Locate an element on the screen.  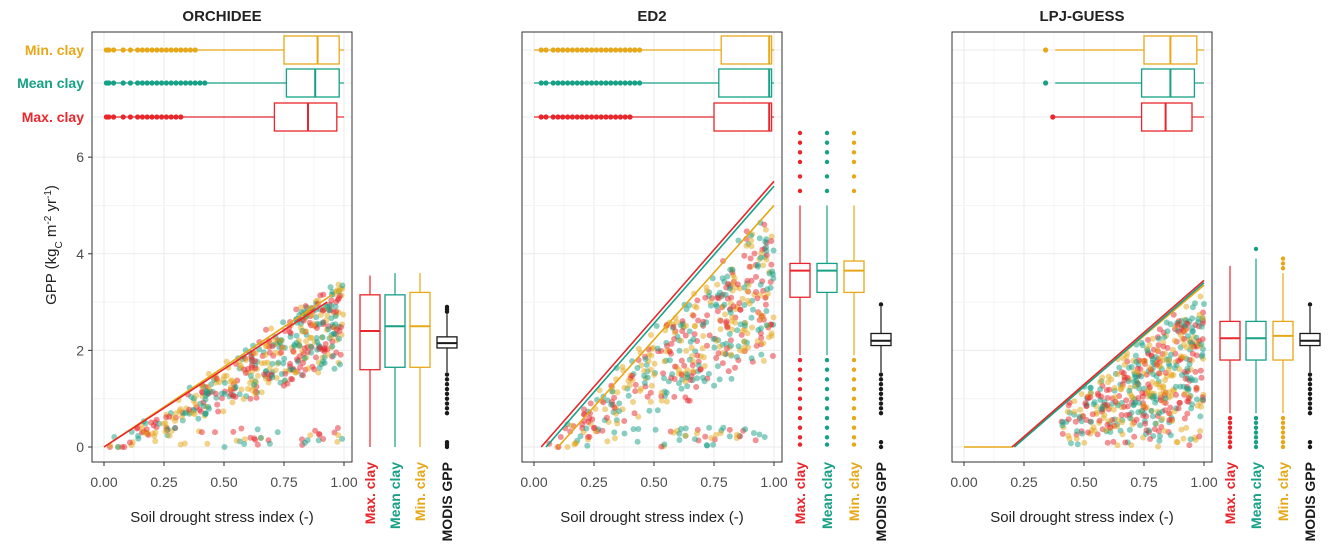
box-iqr is located at coordinates (1166, 117).